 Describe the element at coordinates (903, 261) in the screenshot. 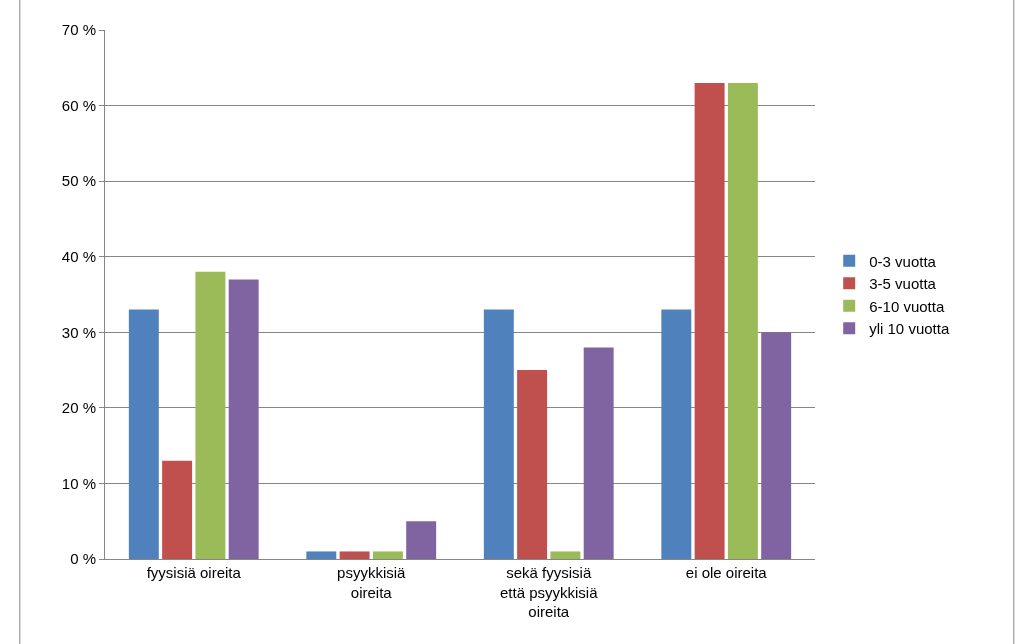

I see `legend-label: 0-3 vuotta` at that location.